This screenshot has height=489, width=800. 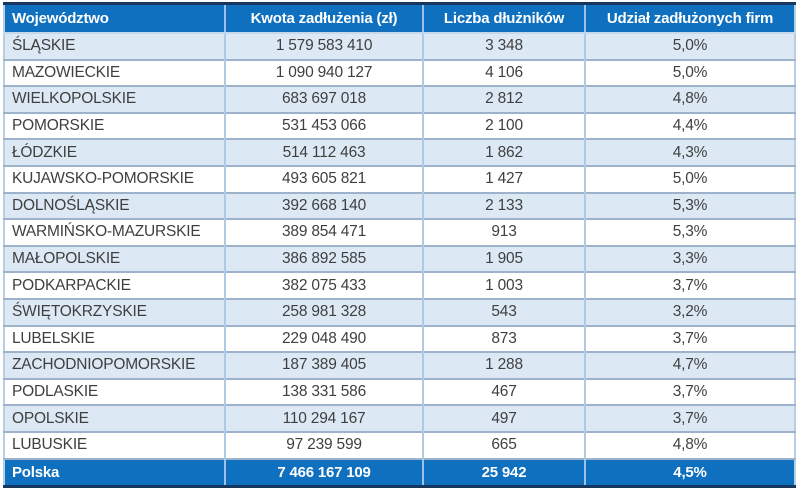 I want to click on voivodeship-name: WARMIŃSKO-MAZURSKIE, so click(x=114, y=232).